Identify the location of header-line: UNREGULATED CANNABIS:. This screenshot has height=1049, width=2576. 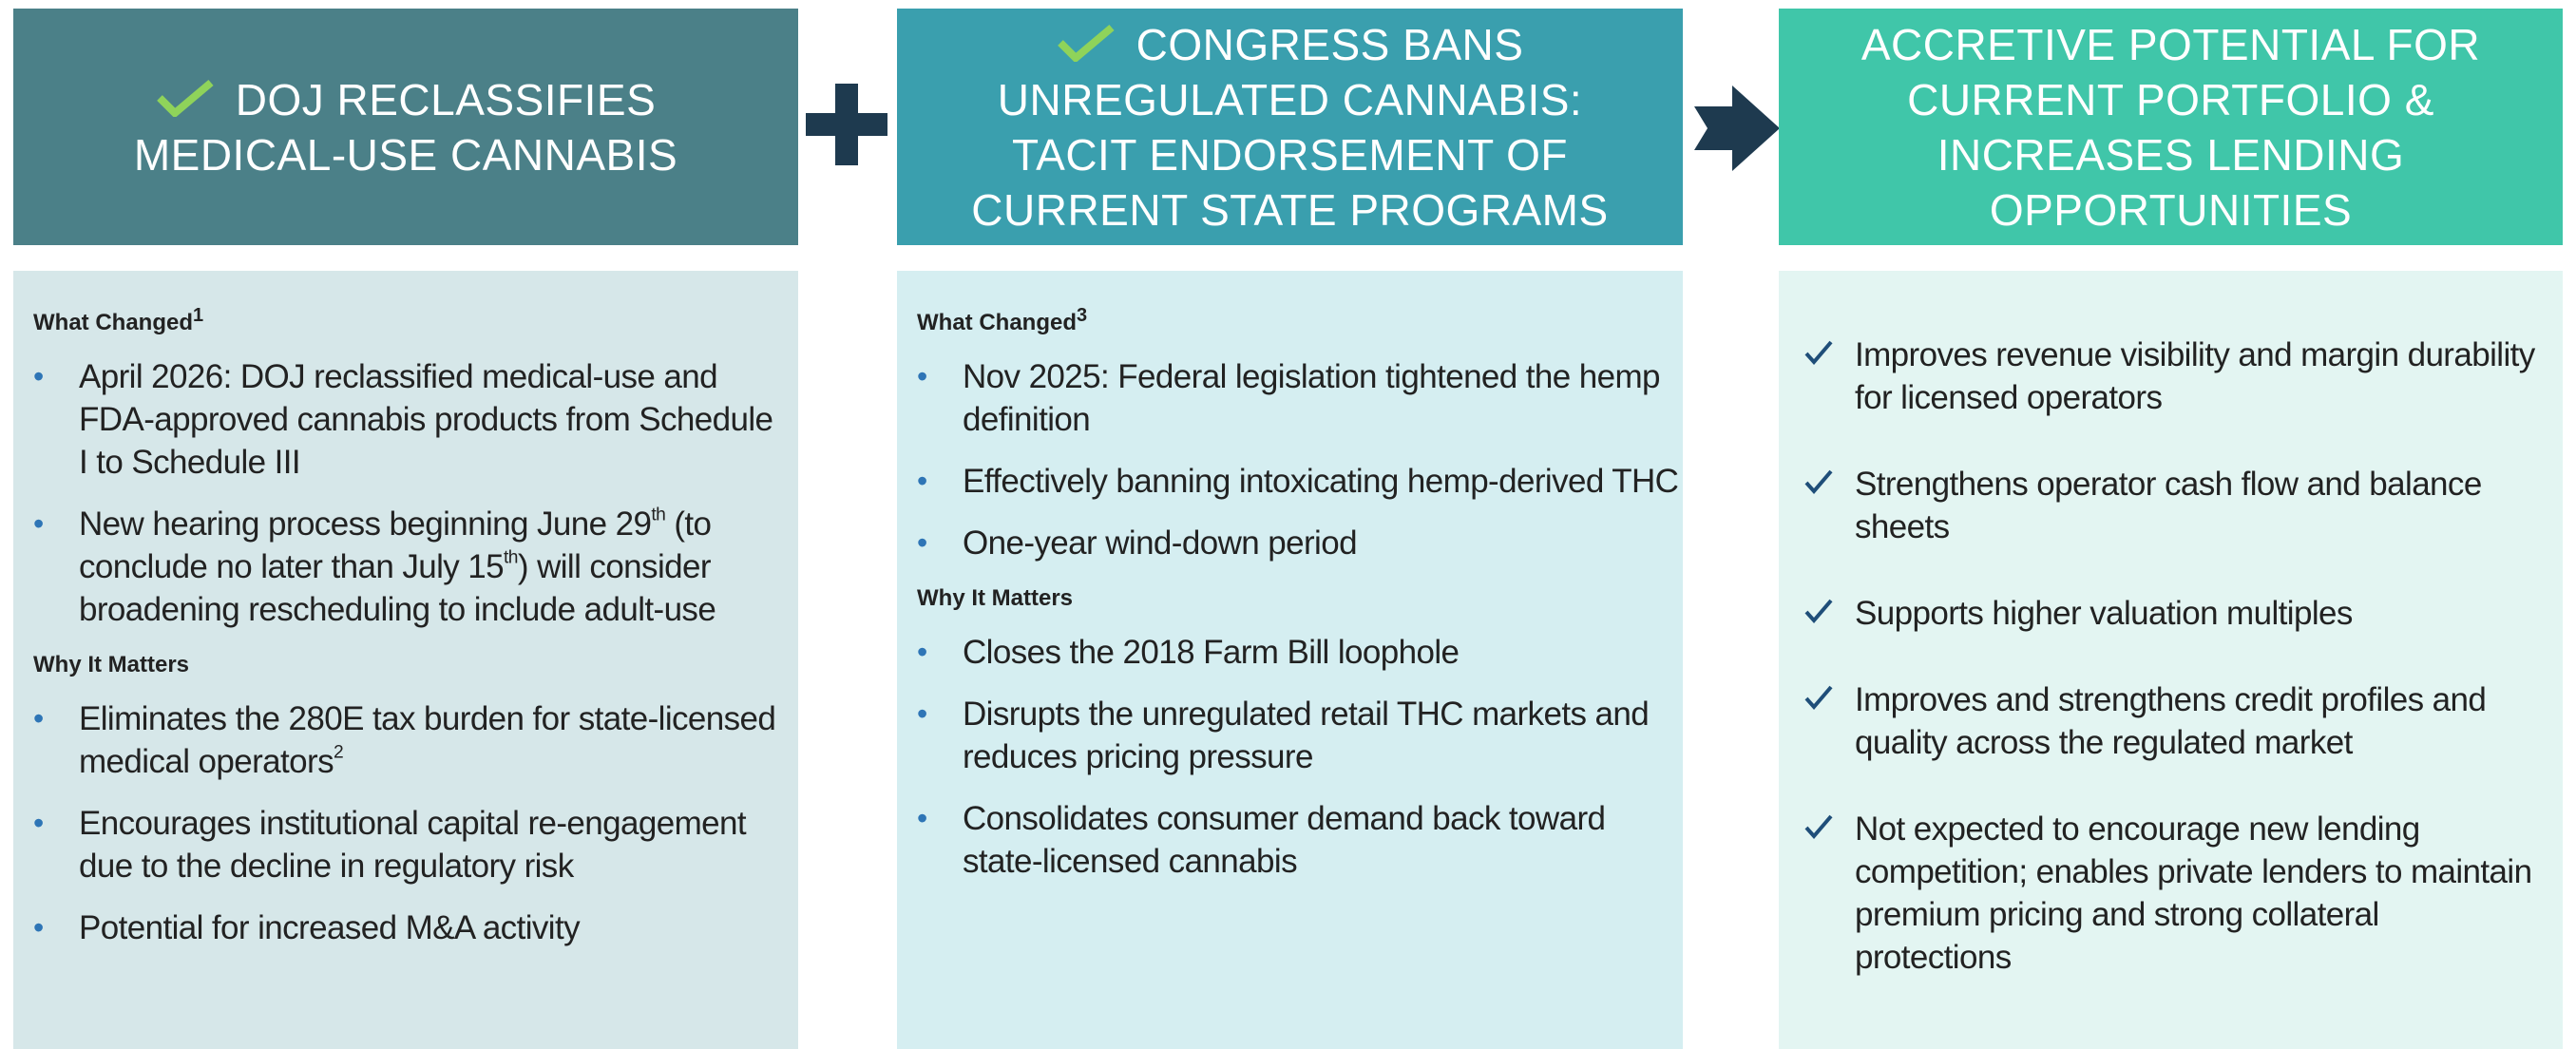
(1290, 99).